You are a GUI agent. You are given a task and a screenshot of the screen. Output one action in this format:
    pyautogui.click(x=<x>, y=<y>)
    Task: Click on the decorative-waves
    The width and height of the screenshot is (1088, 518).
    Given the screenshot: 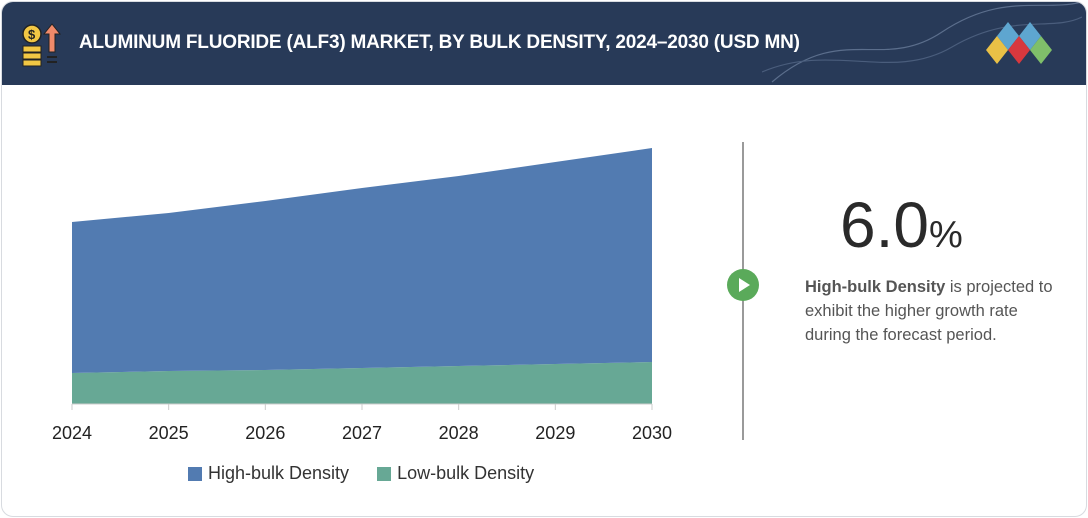 What is the action you would take?
    pyautogui.click(x=922, y=42)
    